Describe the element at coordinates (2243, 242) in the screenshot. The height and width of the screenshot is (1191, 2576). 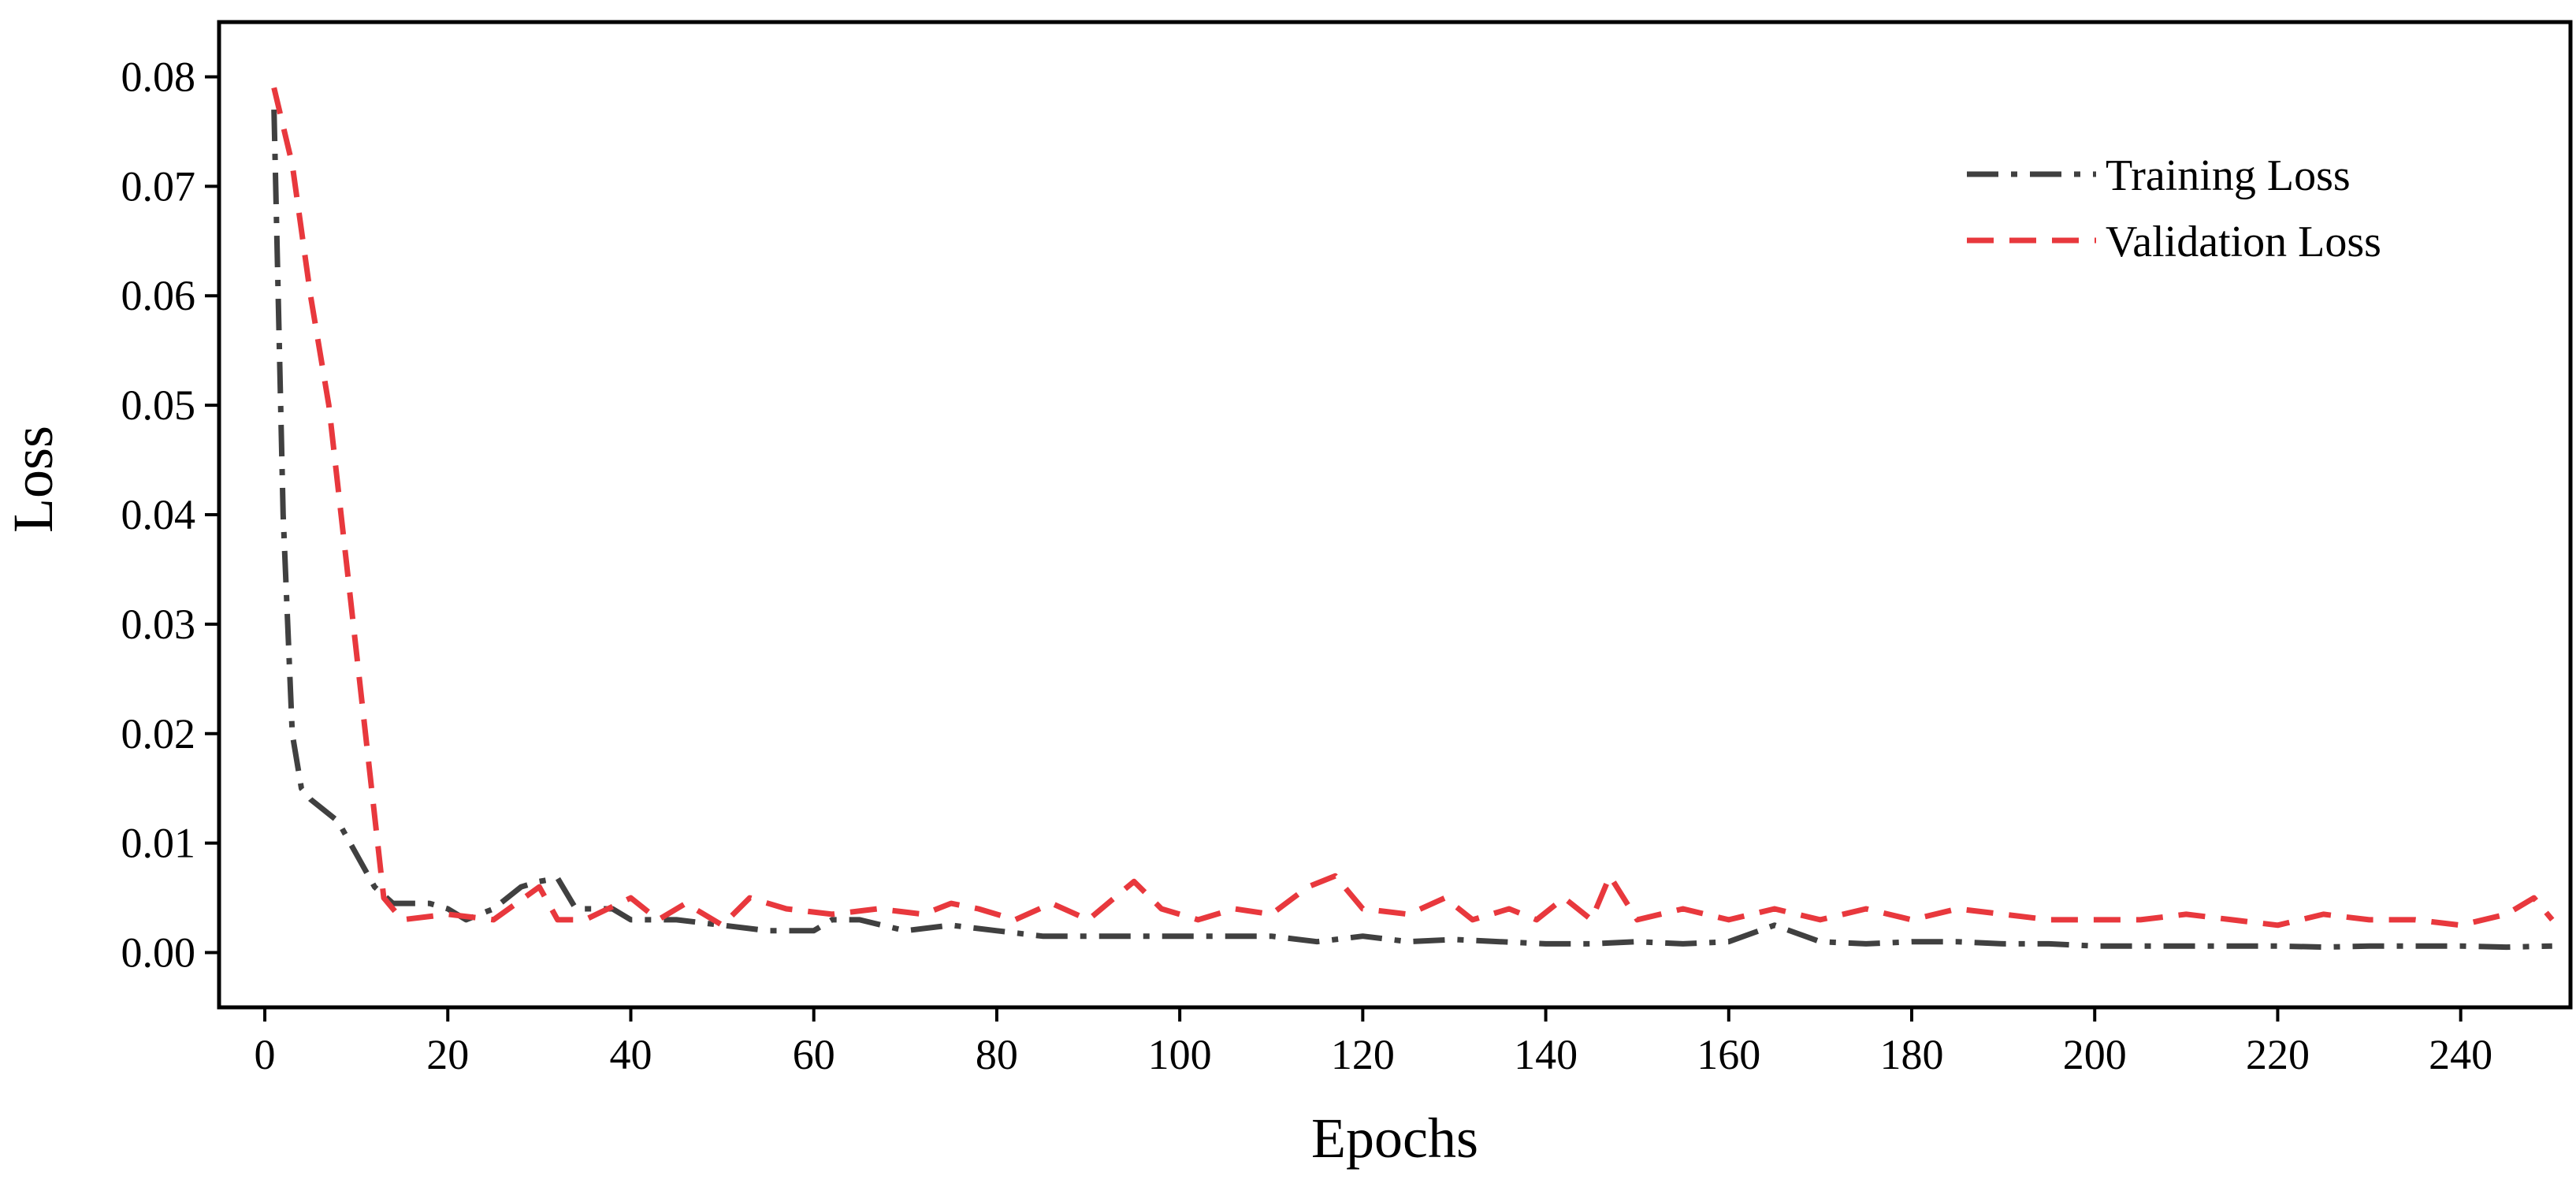
I see `legend-label: Validation Loss` at that location.